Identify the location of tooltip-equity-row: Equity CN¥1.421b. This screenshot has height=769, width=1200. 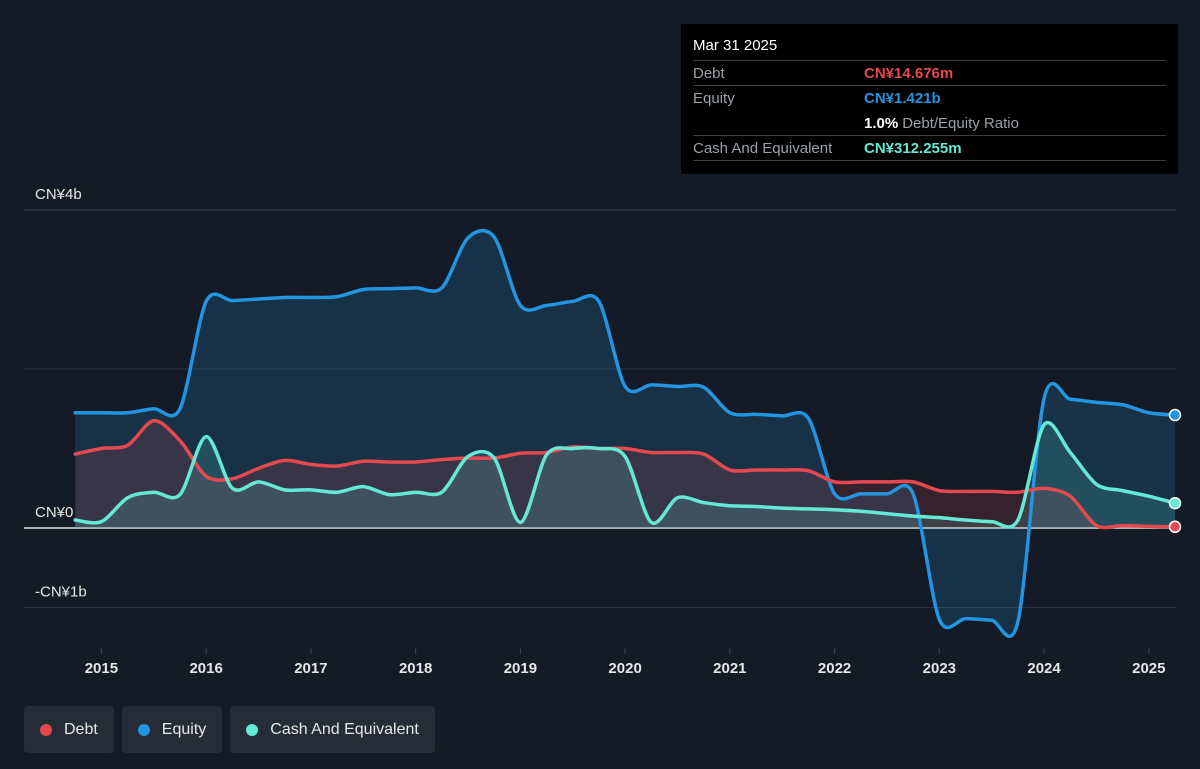
(929, 97).